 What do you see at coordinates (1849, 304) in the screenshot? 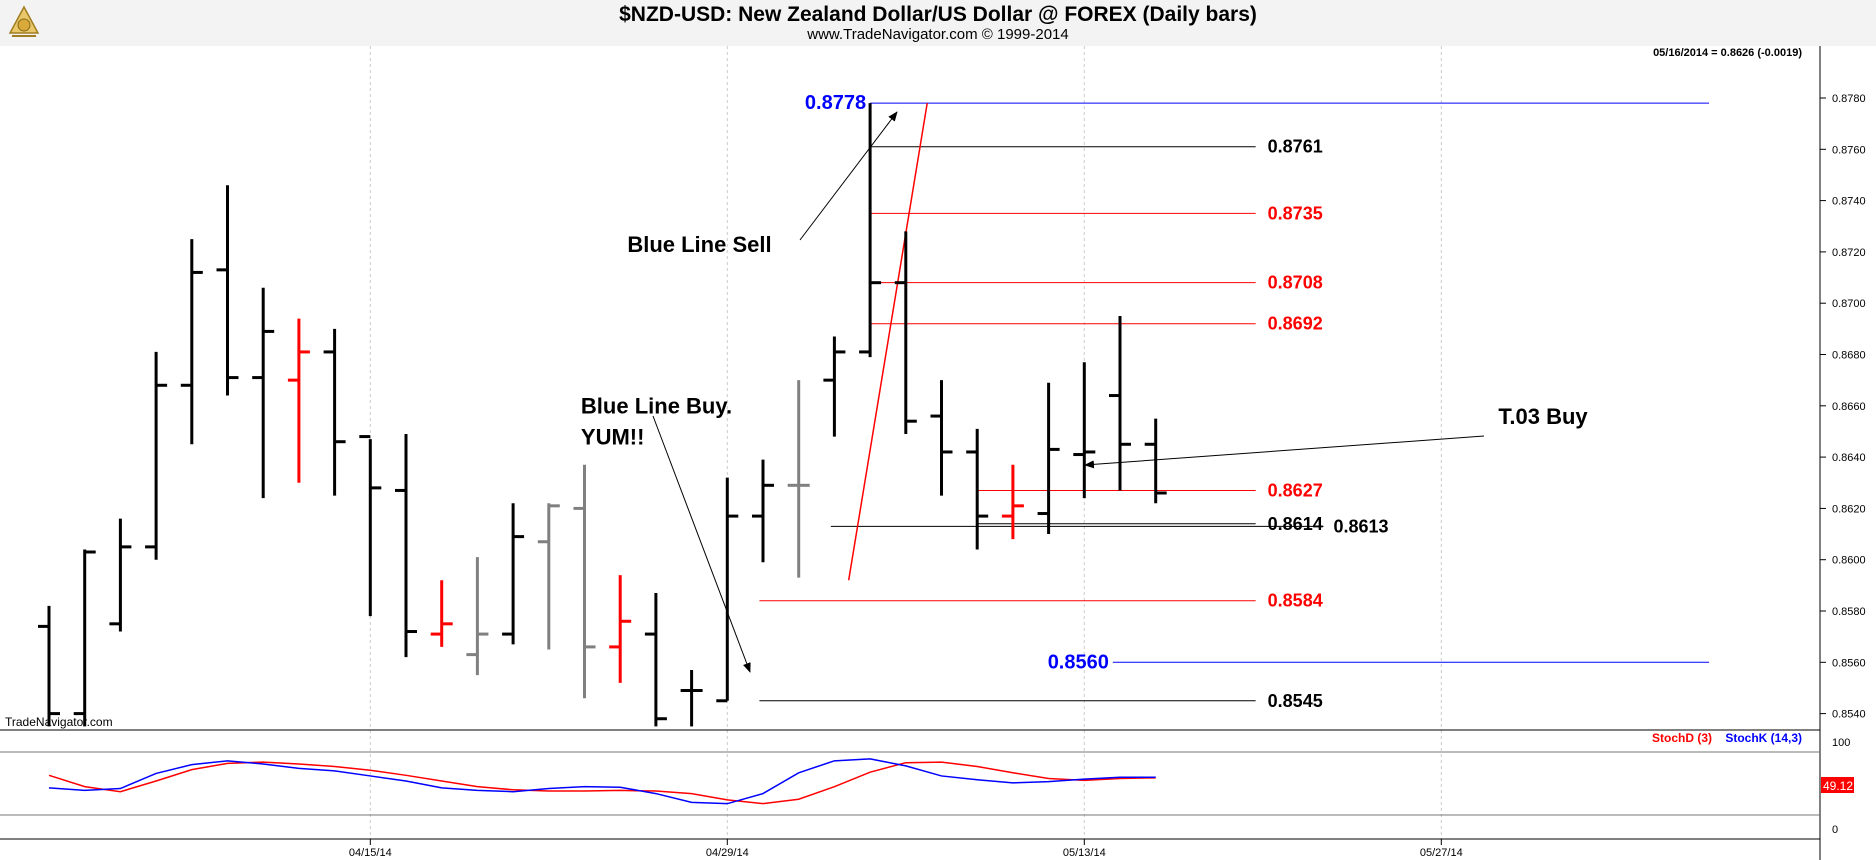
I see `price-tick-label: 0.8700` at bounding box center [1849, 304].